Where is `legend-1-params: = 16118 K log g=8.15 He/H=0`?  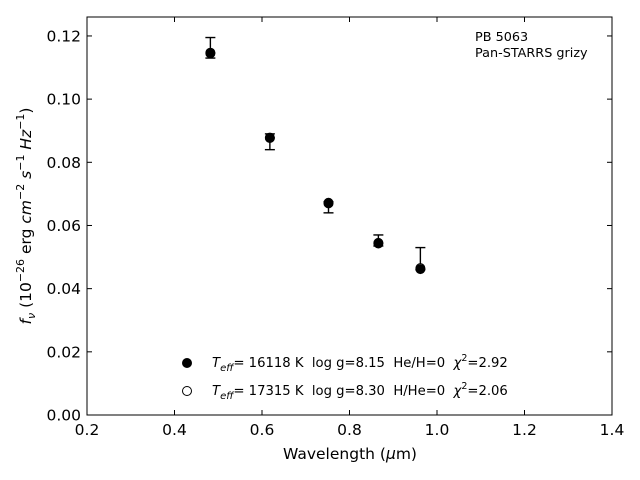 legend-1-params: = 16118 K log g=8.15 He/H=0 is located at coordinates (343, 363).